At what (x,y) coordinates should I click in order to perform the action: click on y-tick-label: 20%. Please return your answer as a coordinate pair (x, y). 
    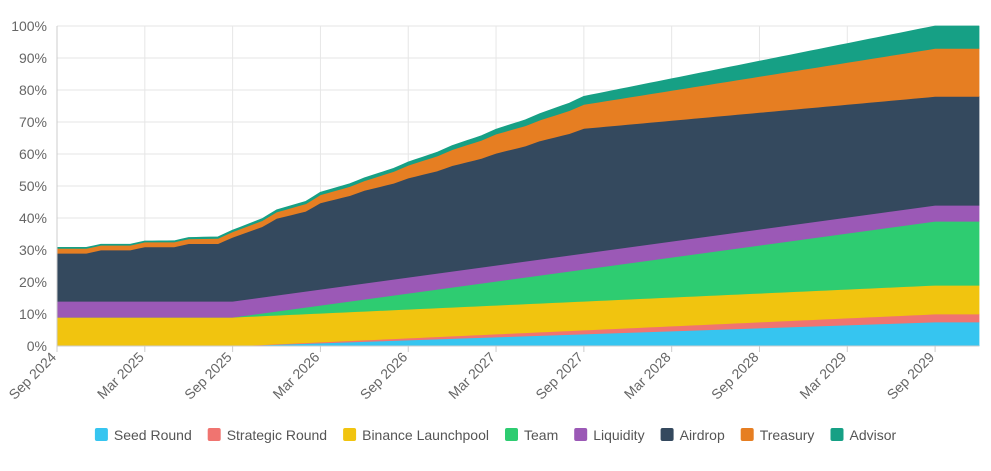
    Looking at the image, I should click on (33, 282).